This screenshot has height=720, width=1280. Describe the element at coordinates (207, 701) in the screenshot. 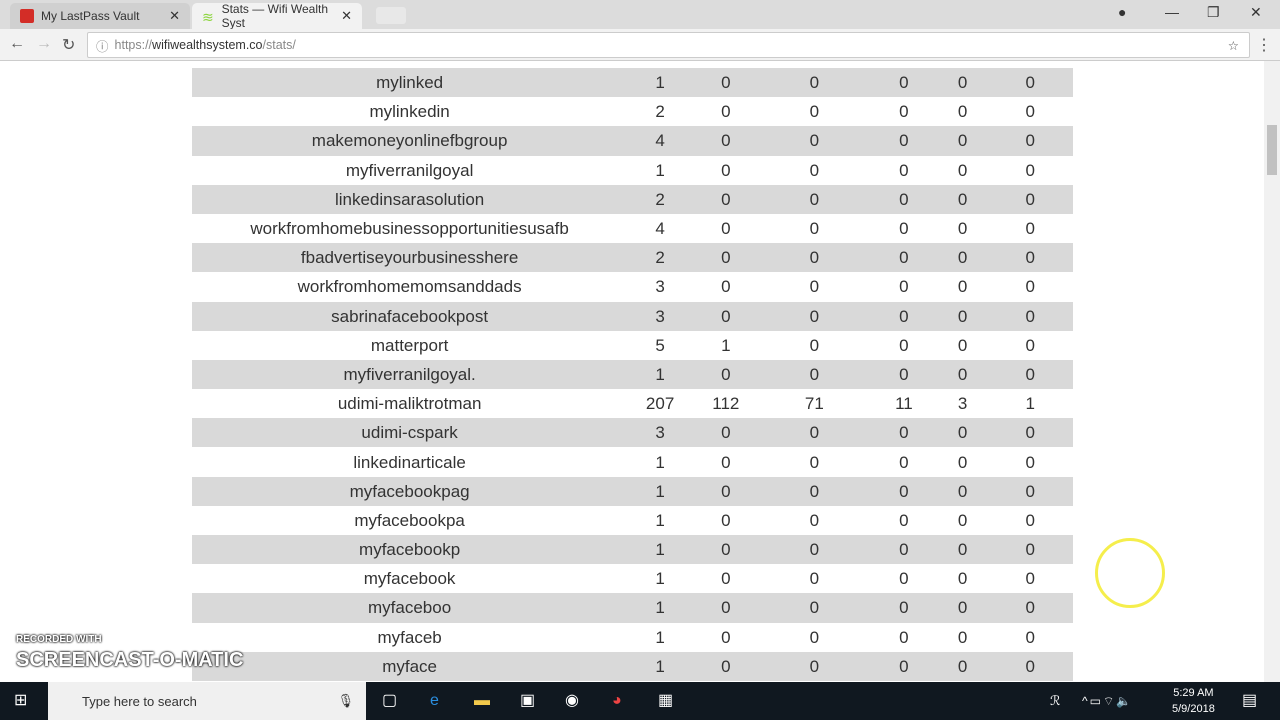

I see `taskbar-search: Type here to search 🎙` at that location.